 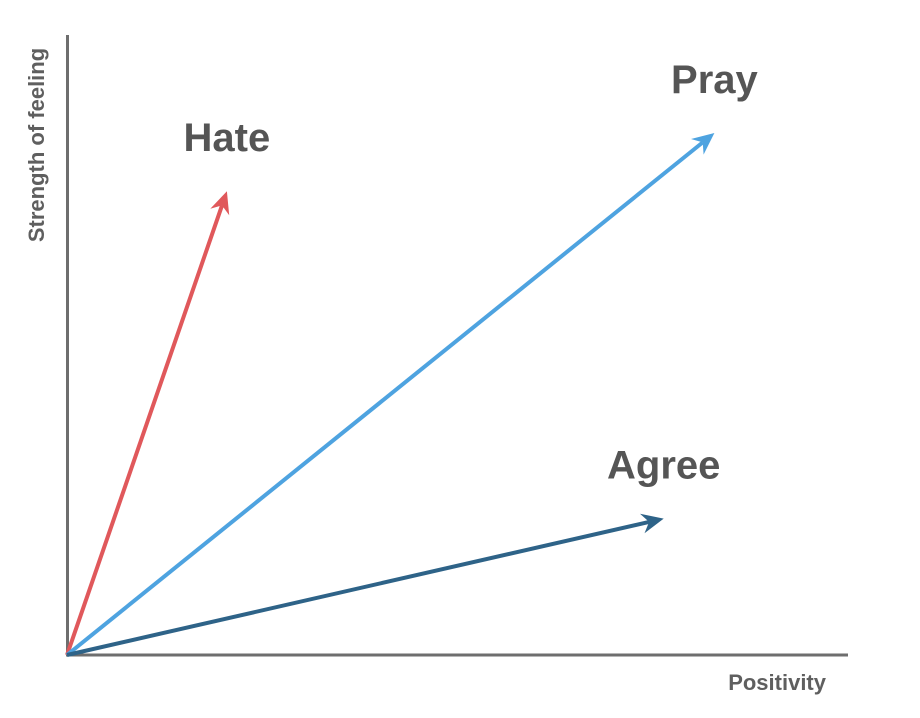 What do you see at coordinates (220, 203) in the screenshot?
I see `vector-hate-arrowhead` at bounding box center [220, 203].